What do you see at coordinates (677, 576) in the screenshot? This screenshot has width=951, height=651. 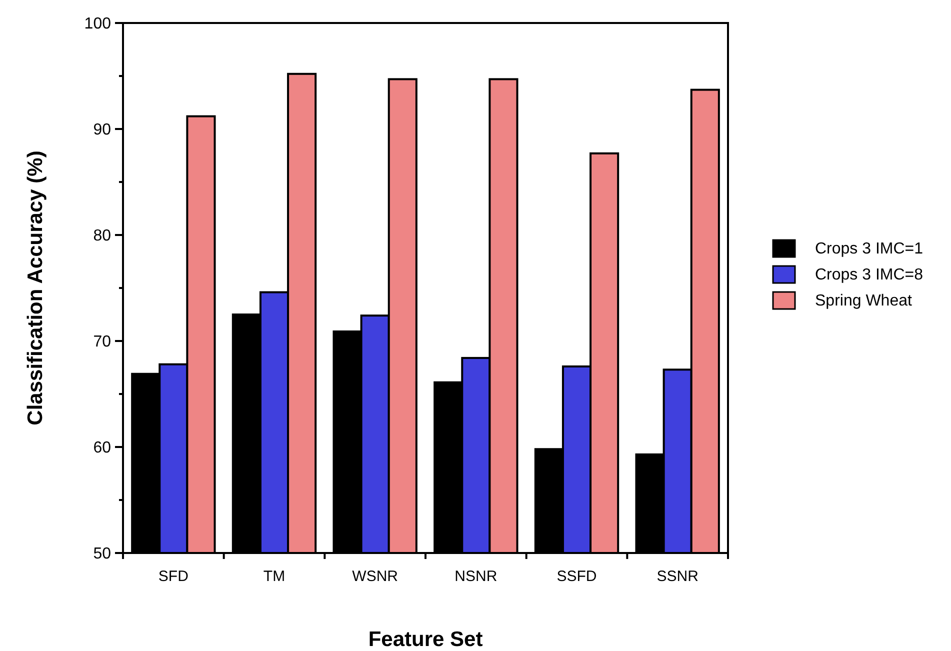 I see `x-tick-label: SSNR` at bounding box center [677, 576].